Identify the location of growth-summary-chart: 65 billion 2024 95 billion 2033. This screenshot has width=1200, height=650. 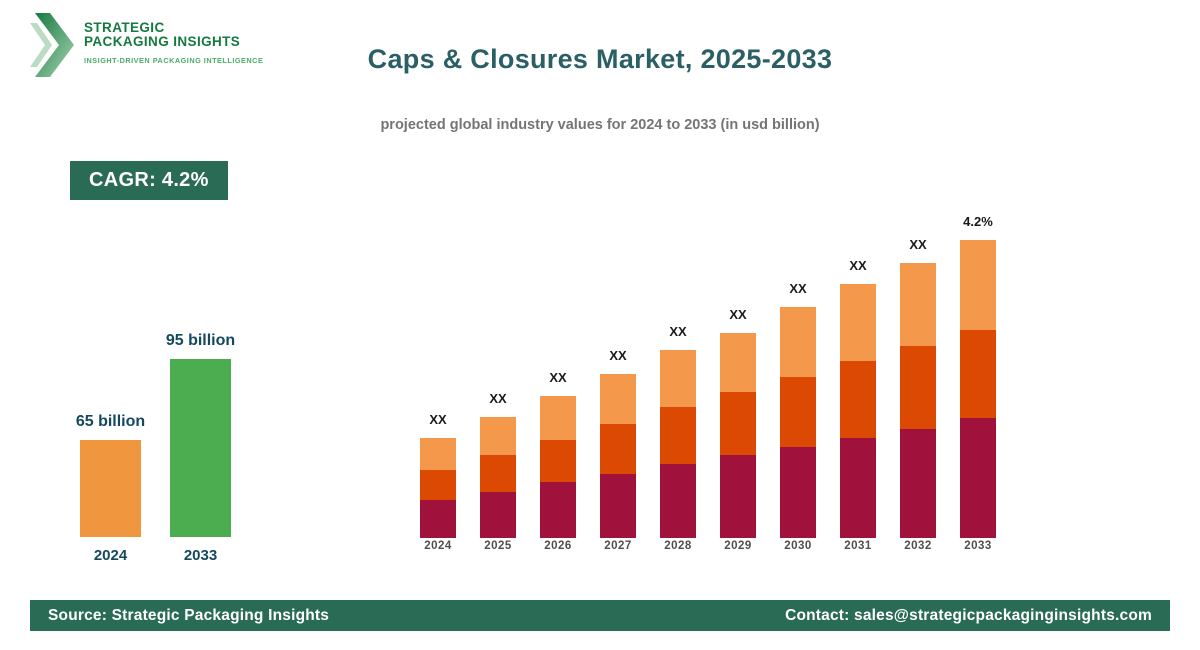
(155, 444).